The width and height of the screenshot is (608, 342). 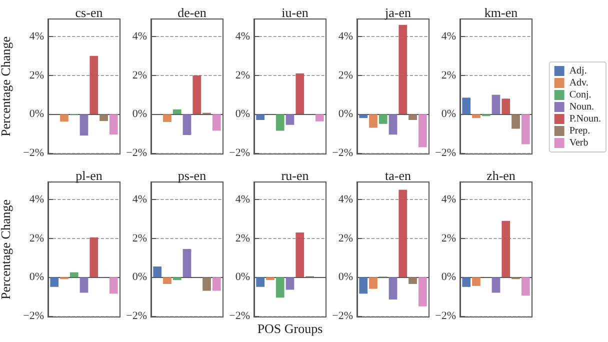 What do you see at coordinates (295, 12) in the screenshot?
I see `chart-title: iu-en` at bounding box center [295, 12].